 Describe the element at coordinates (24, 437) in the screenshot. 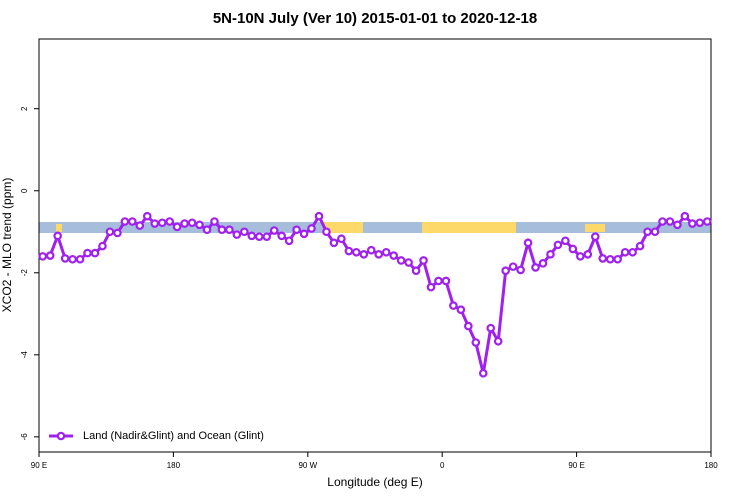

I see `y-tick-label: -6` at that location.